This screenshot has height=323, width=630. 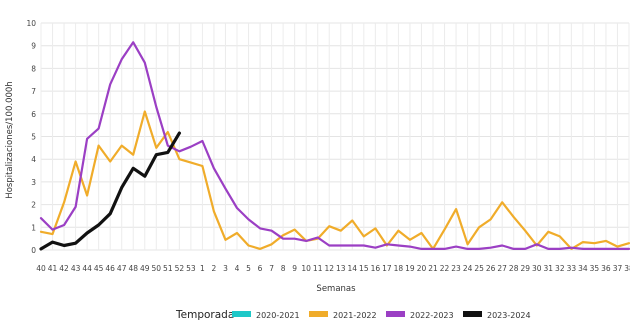 What do you see at coordinates (87, 268) in the screenshot?
I see `x-tick-label: 44` at bounding box center [87, 268].